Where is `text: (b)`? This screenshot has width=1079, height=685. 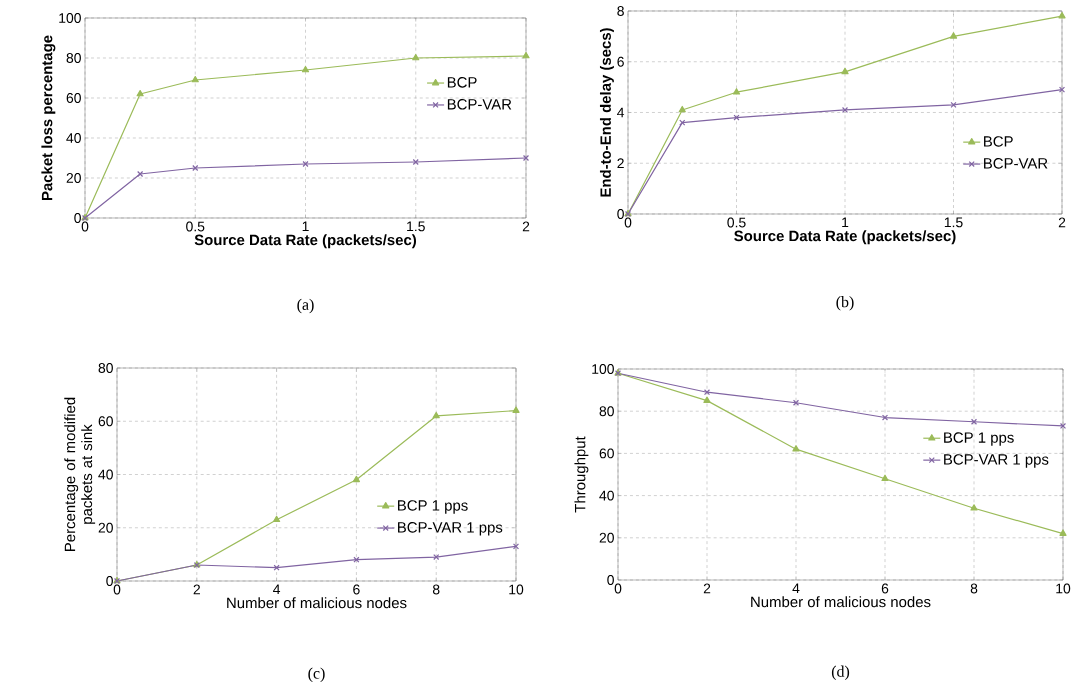 text: (b) is located at coordinates (845, 303).